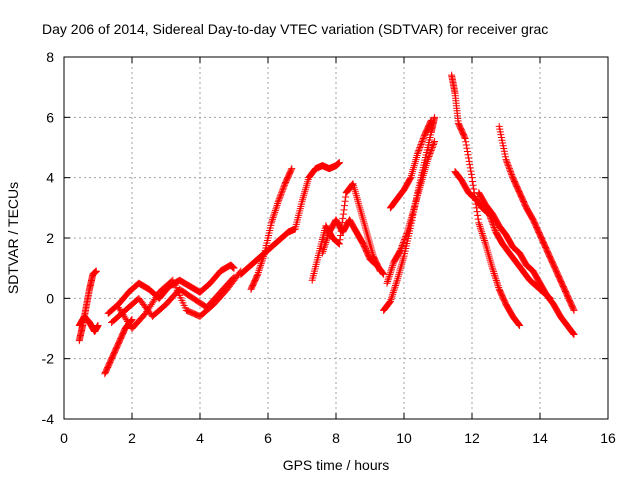 The height and width of the screenshot is (480, 640). Describe the element at coordinates (608, 438) in the screenshot. I see `x-tick-label: 16` at that location.